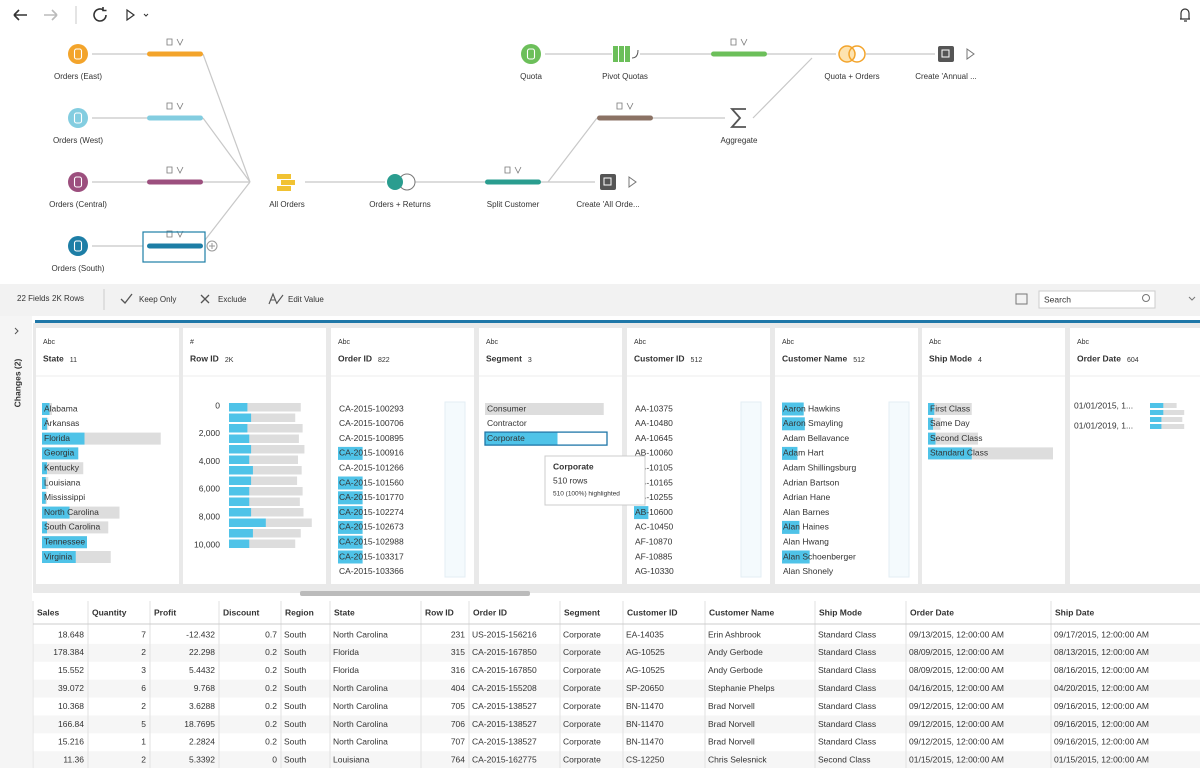 This screenshot has width=1200, height=768. I want to click on value-label: AC-10450, so click(654, 527).